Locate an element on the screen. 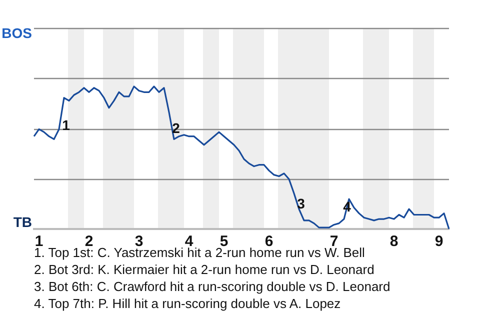 The image size is (480, 320). annotation: 2 is located at coordinates (176, 128).